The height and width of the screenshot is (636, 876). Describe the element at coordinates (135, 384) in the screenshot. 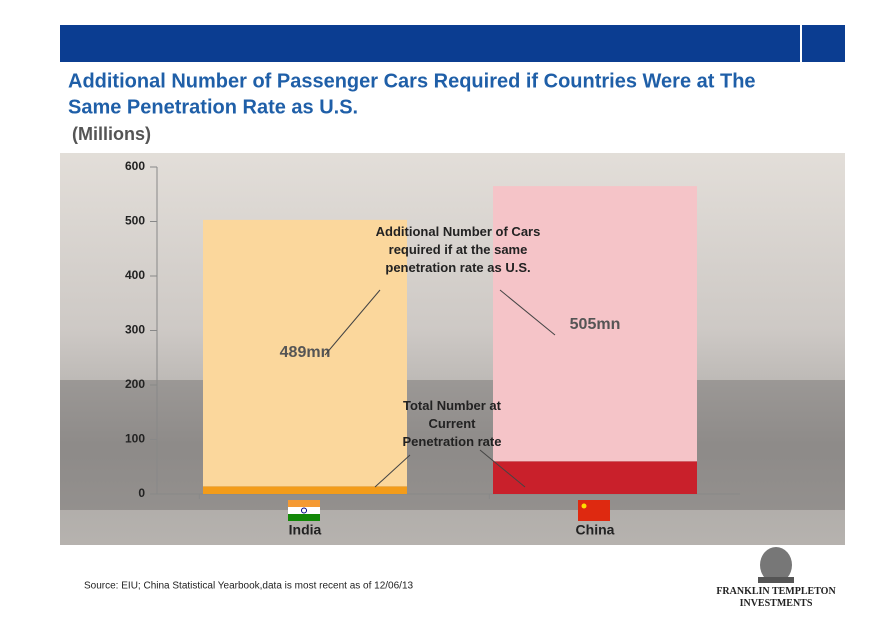

I see `y-tick-label: 200` at that location.